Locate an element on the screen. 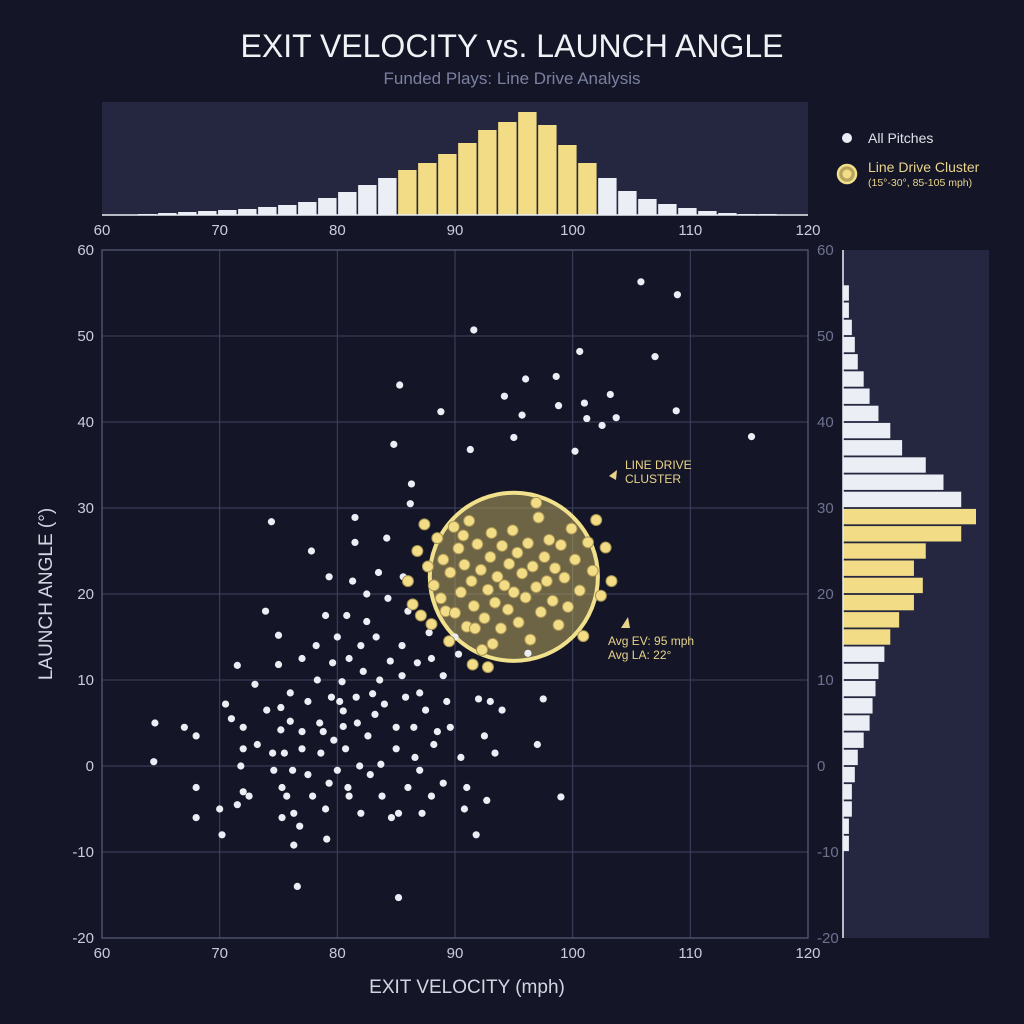 Image resolution: width=1024 pixels, height=1024 pixels. right-histogram-tick-label: -10 is located at coordinates (828, 852).